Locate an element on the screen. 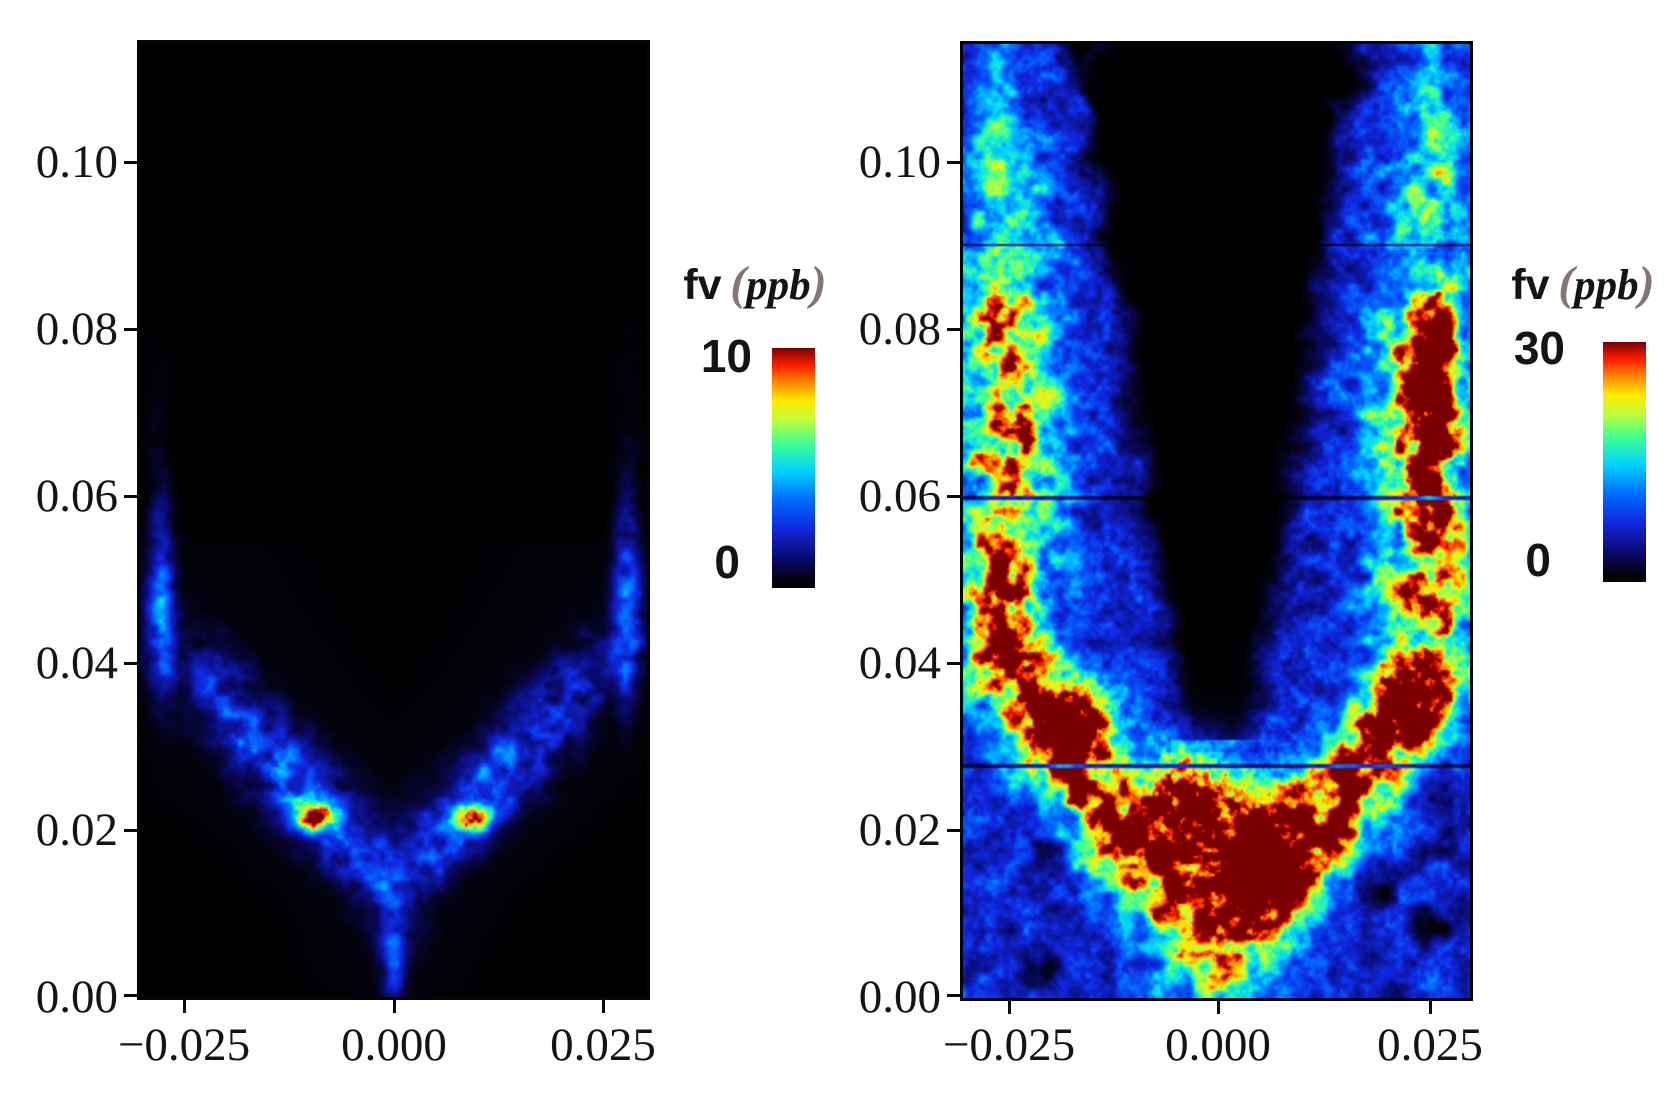 The width and height of the screenshot is (1680, 1102). colorbar-title-right: fv (ppb) is located at coordinates (1574, 285).